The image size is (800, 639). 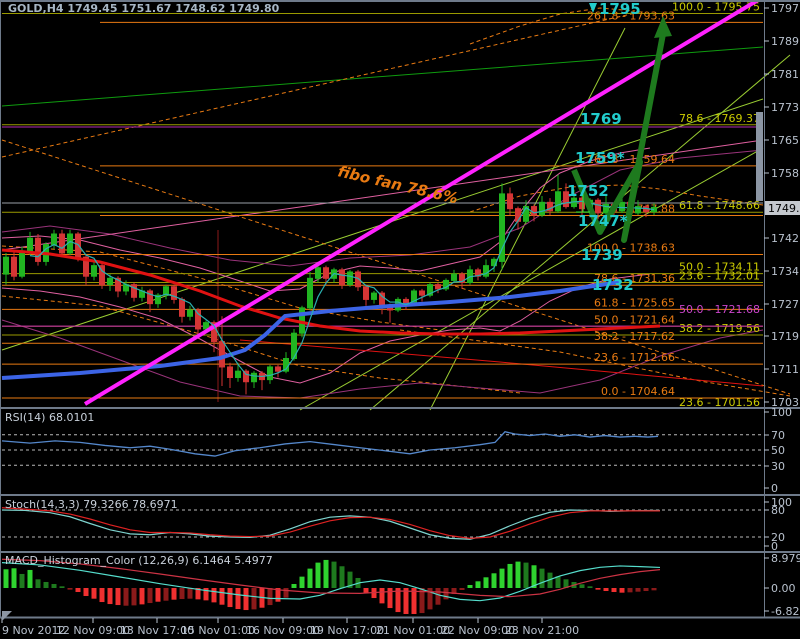 I want to click on cyan-price-label: 1795, so click(x=620, y=9).